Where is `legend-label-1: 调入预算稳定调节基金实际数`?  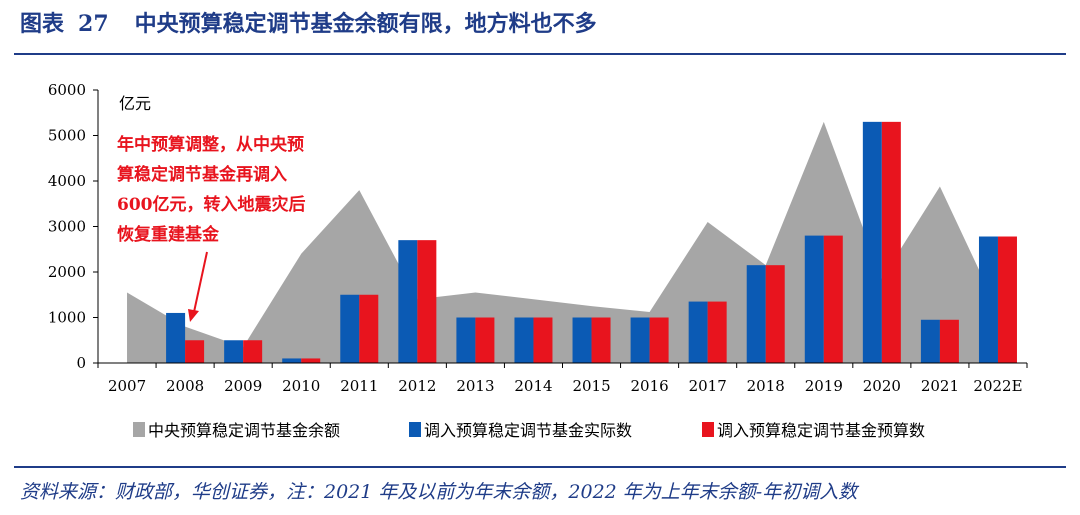
legend-label-1: 调入预算稳定调节基金实际数 is located at coordinates (528, 430).